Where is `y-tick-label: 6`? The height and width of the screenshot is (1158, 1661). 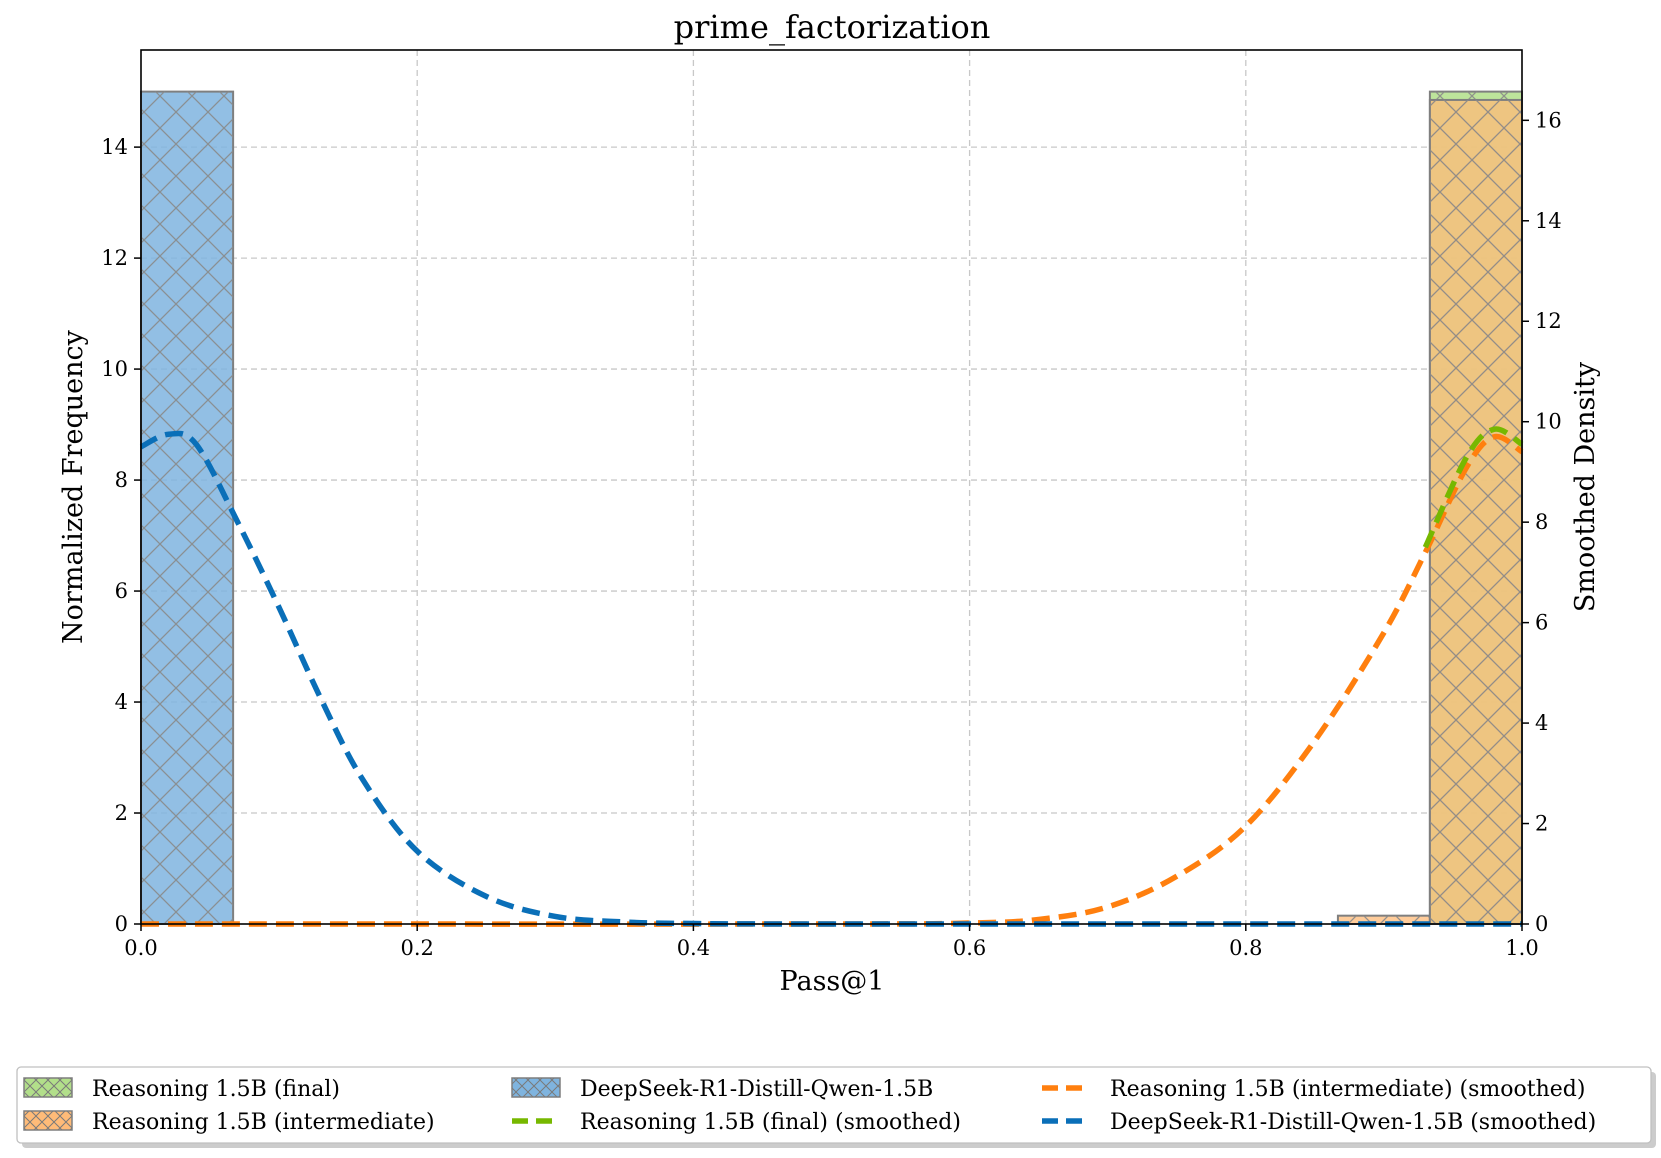
y-tick-label: 6 is located at coordinates (121, 591).